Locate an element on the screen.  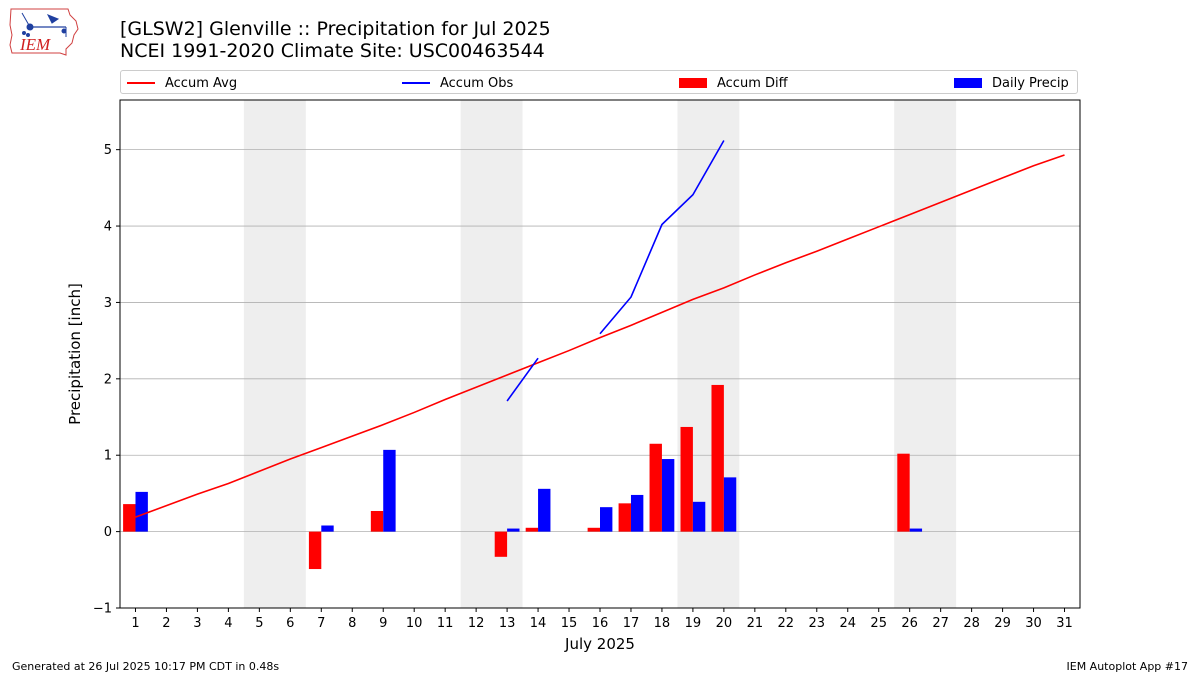
legend-label-accum-obs: Accum Obs is located at coordinates (477, 83).